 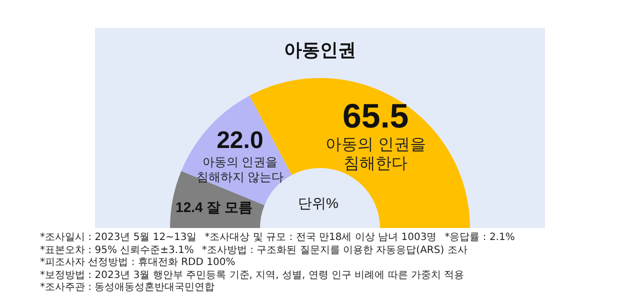 What do you see at coordinates (375, 154) in the screenshot?
I see `slice-label: 아동의 인권을 침해한다` at bounding box center [375, 154].